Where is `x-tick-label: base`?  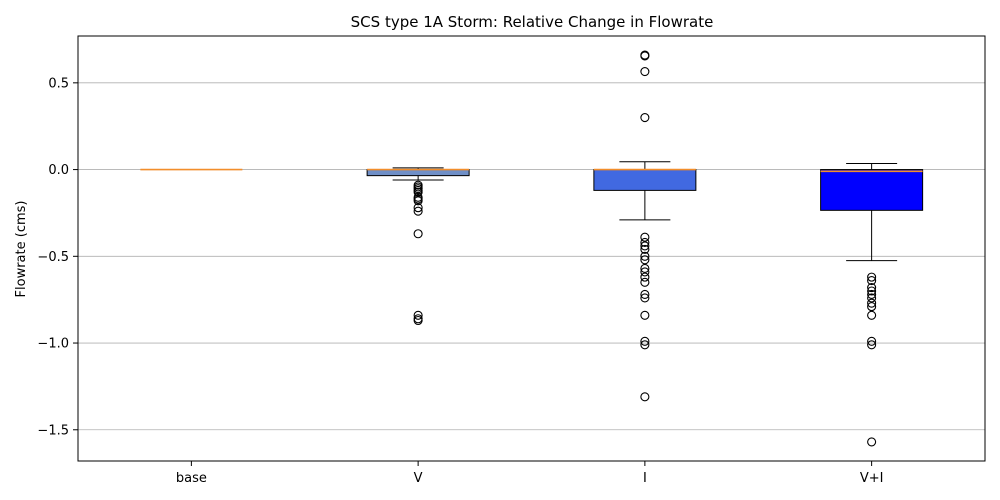 x-tick-label: base is located at coordinates (191, 478).